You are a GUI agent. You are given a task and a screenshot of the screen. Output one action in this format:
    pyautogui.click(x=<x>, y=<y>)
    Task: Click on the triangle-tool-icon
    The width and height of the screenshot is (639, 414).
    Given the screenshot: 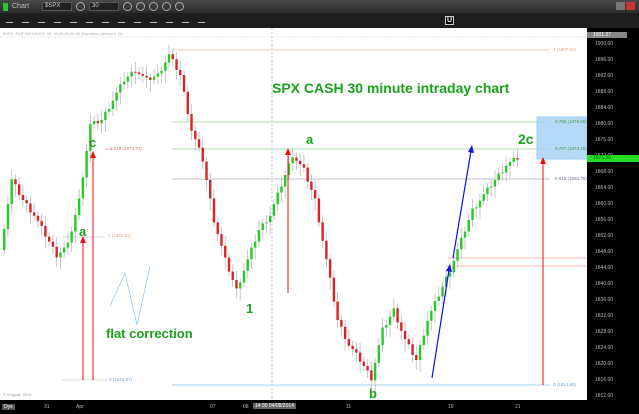 What is the action you would take?
    pyautogui.click(x=137, y=20)
    